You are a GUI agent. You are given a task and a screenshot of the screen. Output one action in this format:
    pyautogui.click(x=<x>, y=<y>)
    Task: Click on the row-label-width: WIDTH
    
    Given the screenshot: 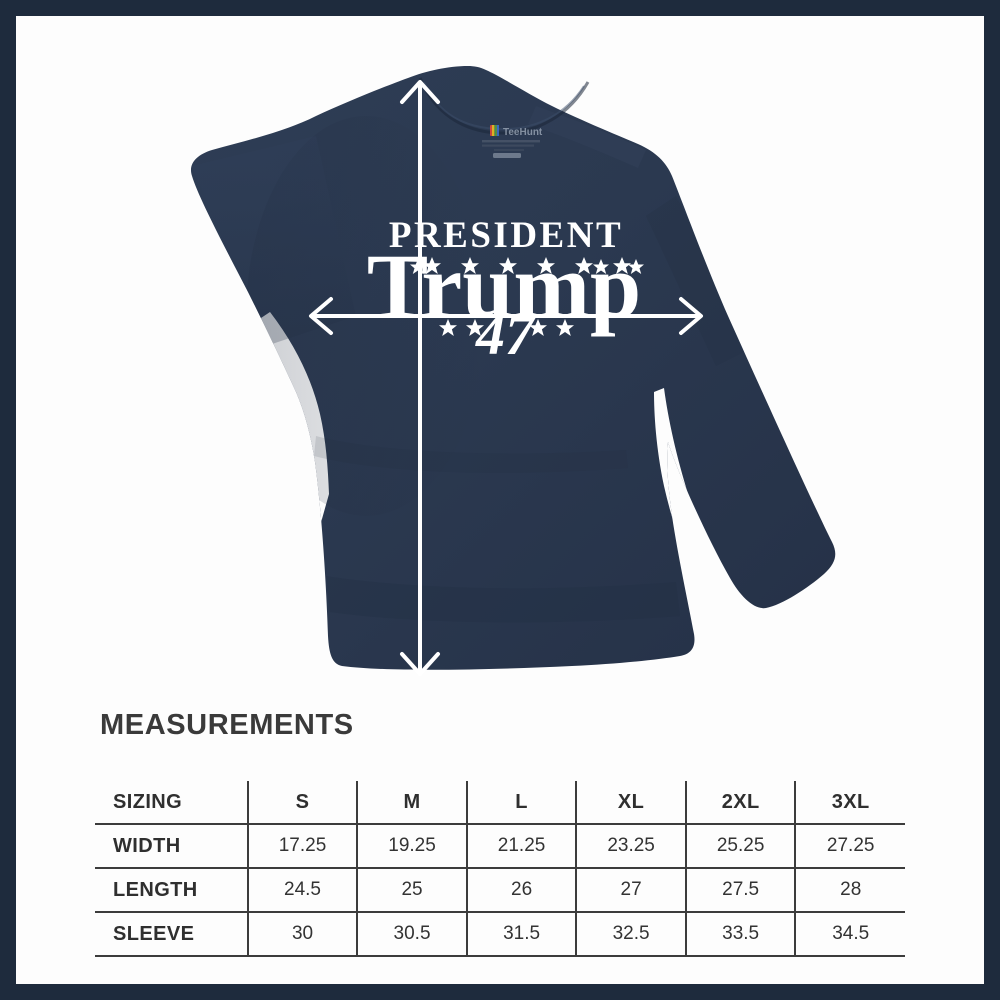 What is the action you would take?
    pyautogui.click(x=172, y=846)
    